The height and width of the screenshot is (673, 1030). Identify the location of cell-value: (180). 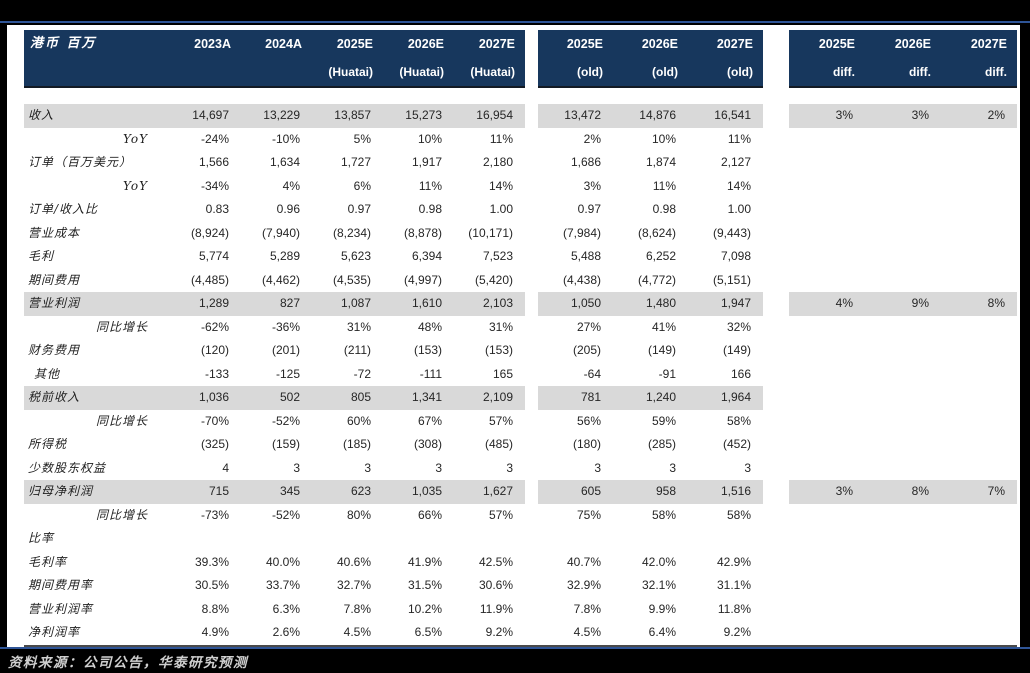
(586, 444).